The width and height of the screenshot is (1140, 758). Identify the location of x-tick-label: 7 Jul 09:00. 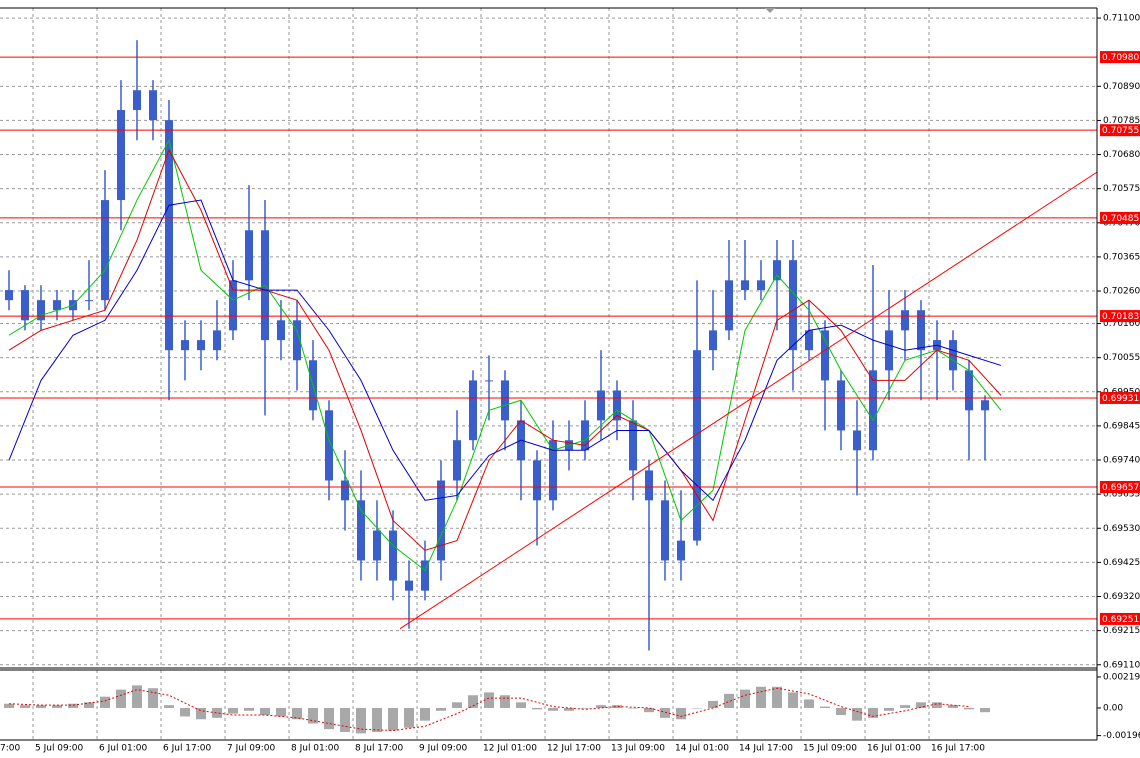
(251, 749).